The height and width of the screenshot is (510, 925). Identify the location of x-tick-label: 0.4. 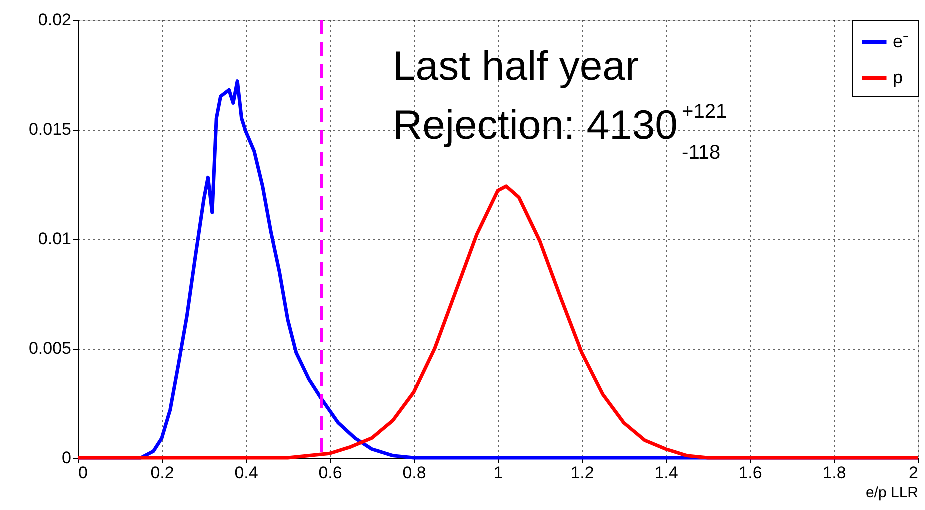
(246, 473).